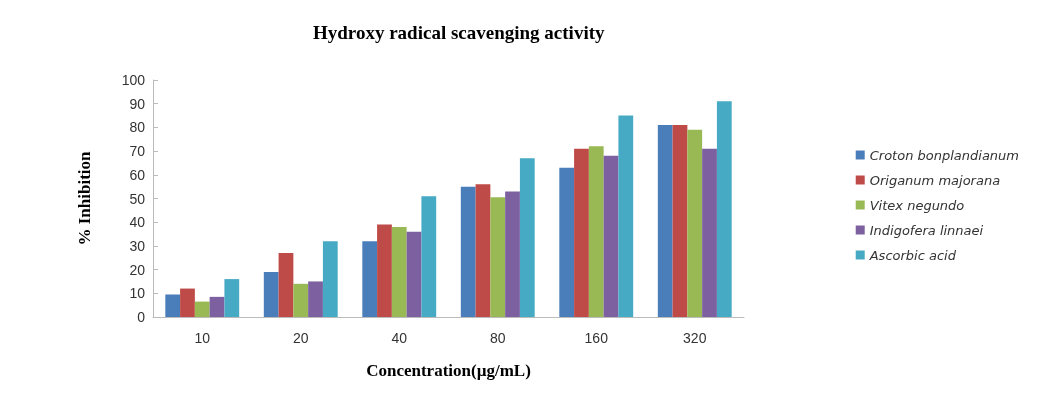  I want to click on x-tick-label: 20, so click(300, 338).